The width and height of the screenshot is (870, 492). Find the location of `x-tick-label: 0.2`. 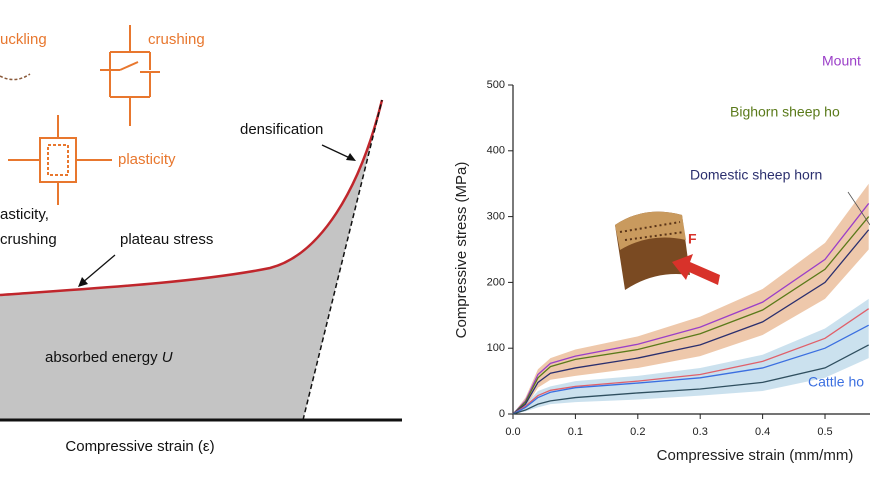

x-tick-label: 0.2 is located at coordinates (637, 432).